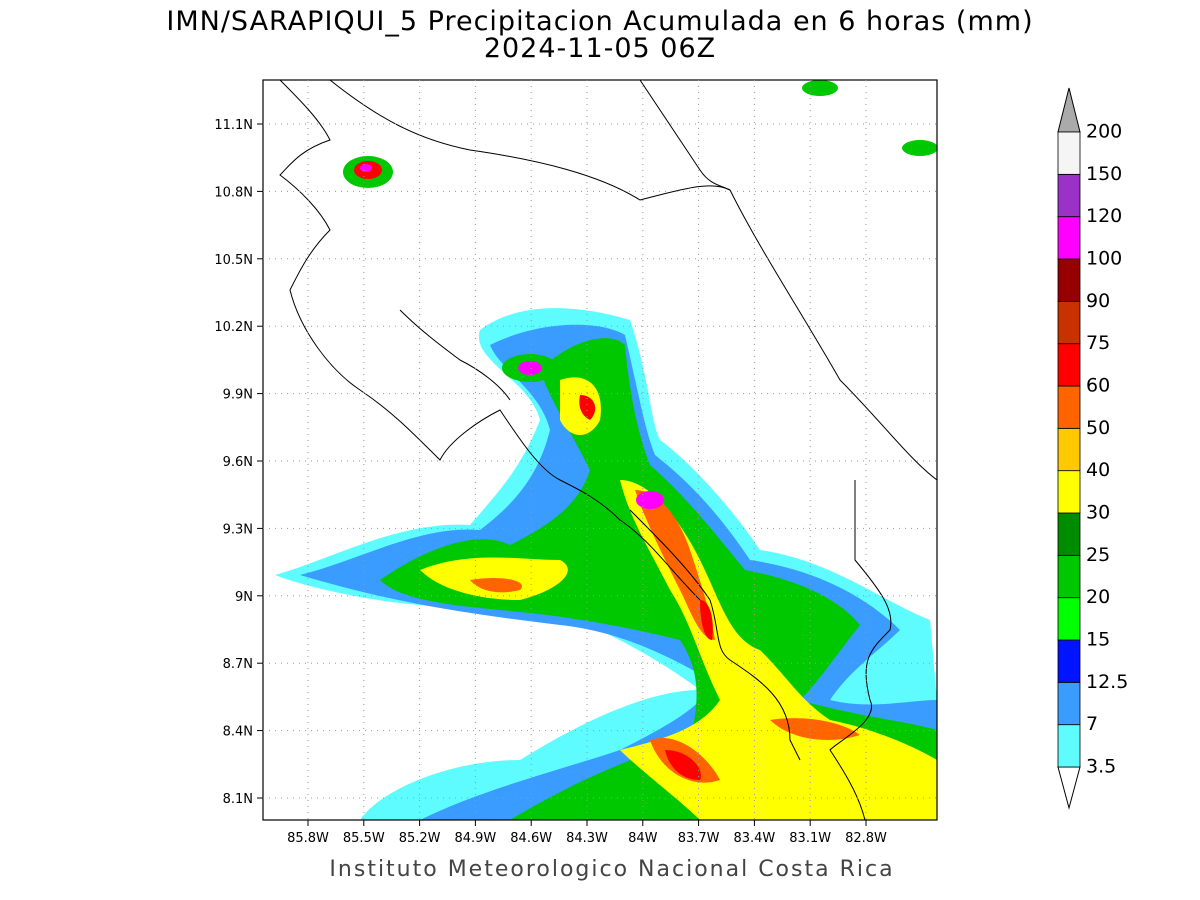  Describe the element at coordinates (233, 260) in the screenshot. I see `lat-tick-label: 10.5N` at that location.